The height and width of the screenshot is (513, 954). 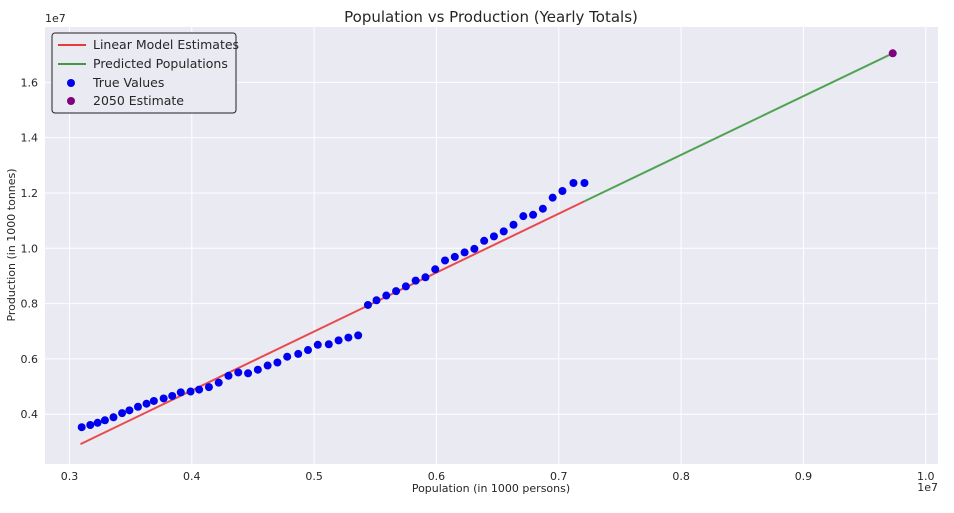 What do you see at coordinates (30, 359) in the screenshot?
I see `y-tick-label: 0.6` at bounding box center [30, 359].